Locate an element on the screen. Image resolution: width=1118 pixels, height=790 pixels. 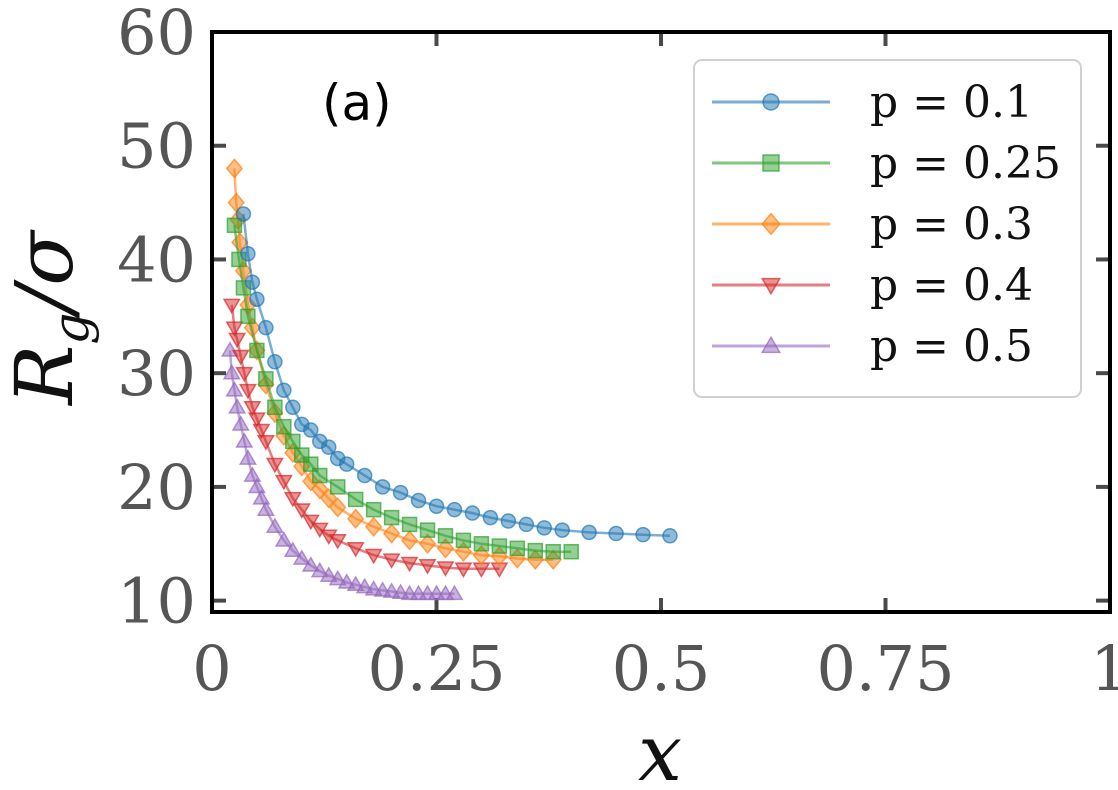
series-triangle-down is located at coordinates (365, 438).